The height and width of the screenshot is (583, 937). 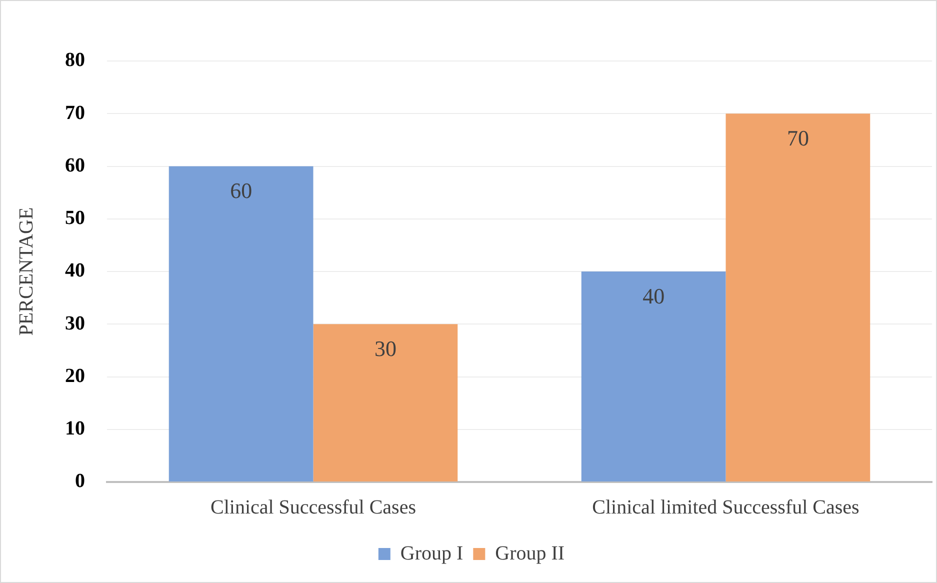 What do you see at coordinates (75, 323) in the screenshot?
I see `y-tick-label: 30` at bounding box center [75, 323].